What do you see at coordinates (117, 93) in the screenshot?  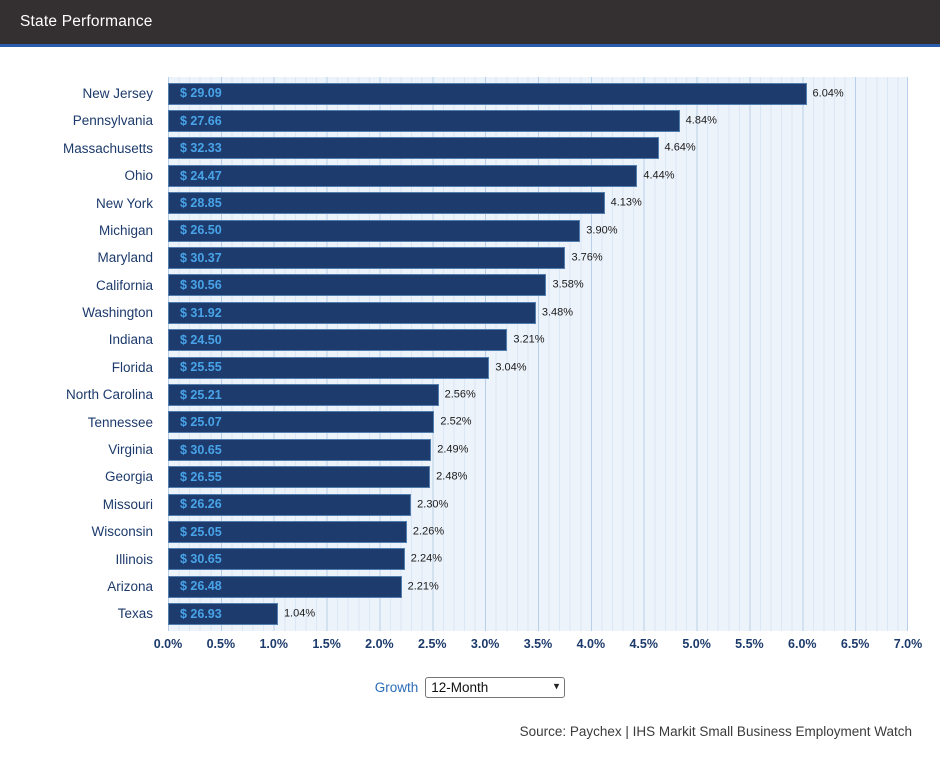 I see `state-label: New Jersey` at bounding box center [117, 93].